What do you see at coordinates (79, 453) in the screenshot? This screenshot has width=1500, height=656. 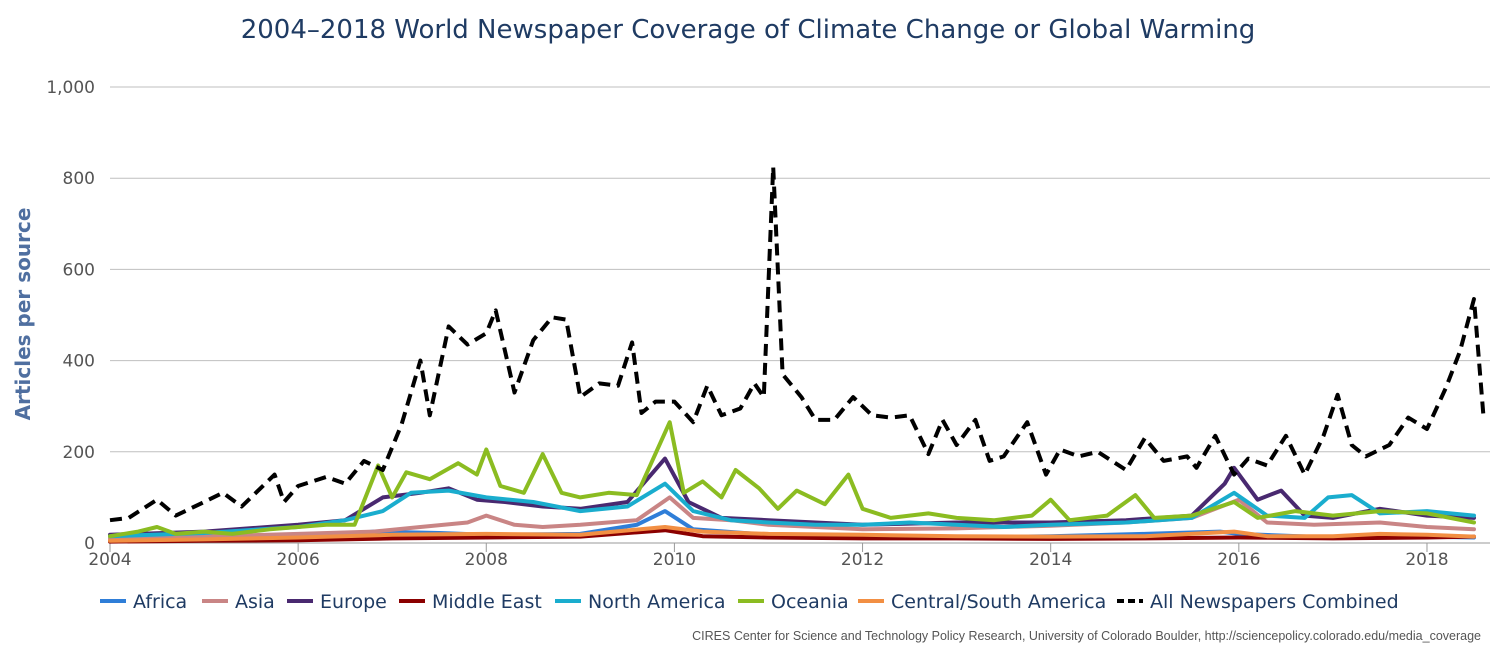 I see `y-tick-label: 200` at bounding box center [79, 453].